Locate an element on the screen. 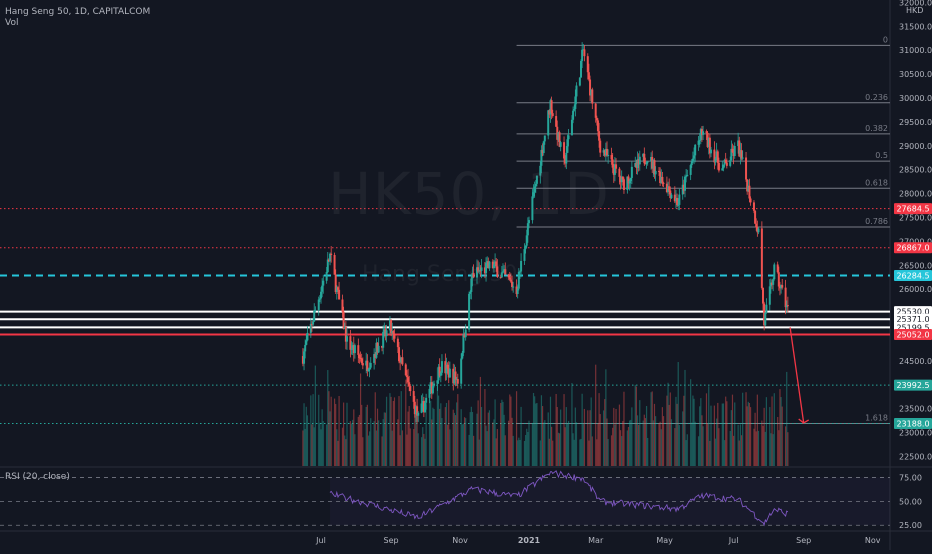 The height and width of the screenshot is (554, 932). fib-label: 0 is located at coordinates (885, 39).